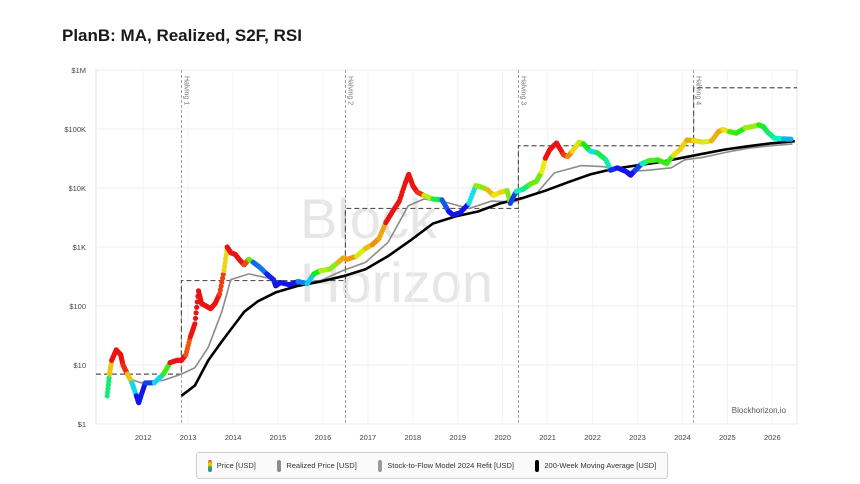 Image resolution: width=860 pixels, height=484 pixels. Describe the element at coordinates (412, 437) in the screenshot. I see `x-tick-label: 2018` at that location.